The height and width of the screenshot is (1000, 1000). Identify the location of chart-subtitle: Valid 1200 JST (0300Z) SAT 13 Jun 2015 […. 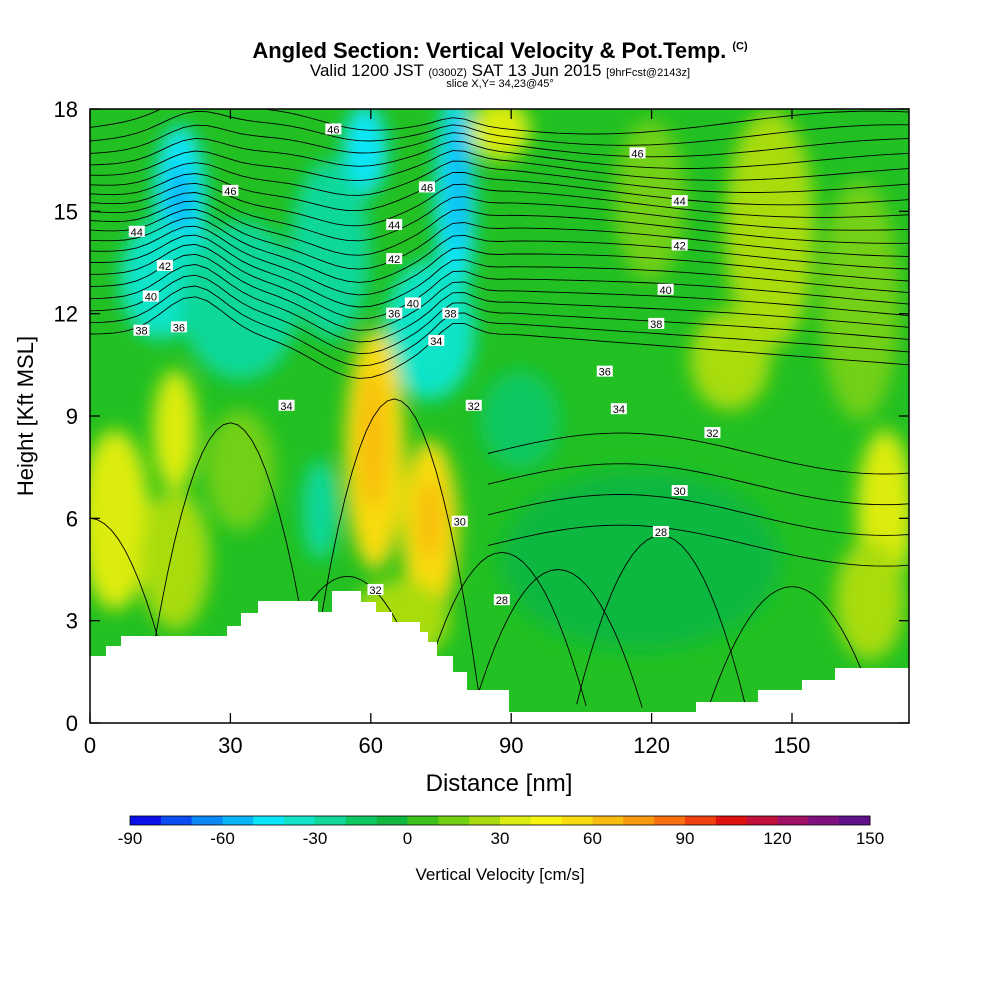
(500, 70).